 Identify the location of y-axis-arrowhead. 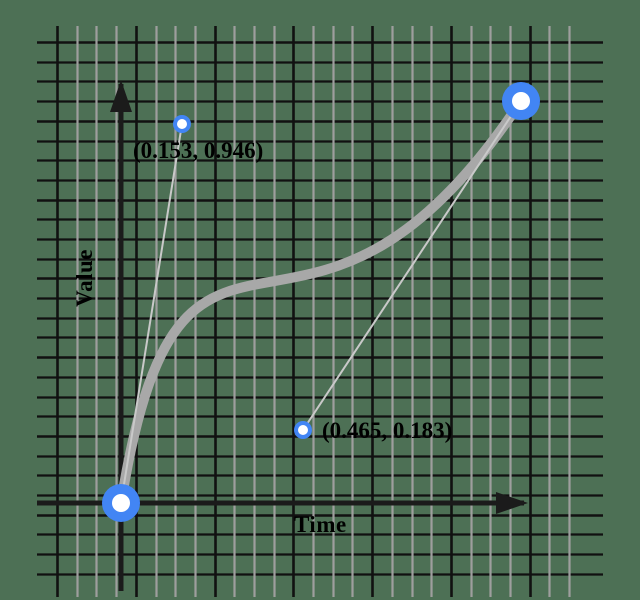
(121, 96).